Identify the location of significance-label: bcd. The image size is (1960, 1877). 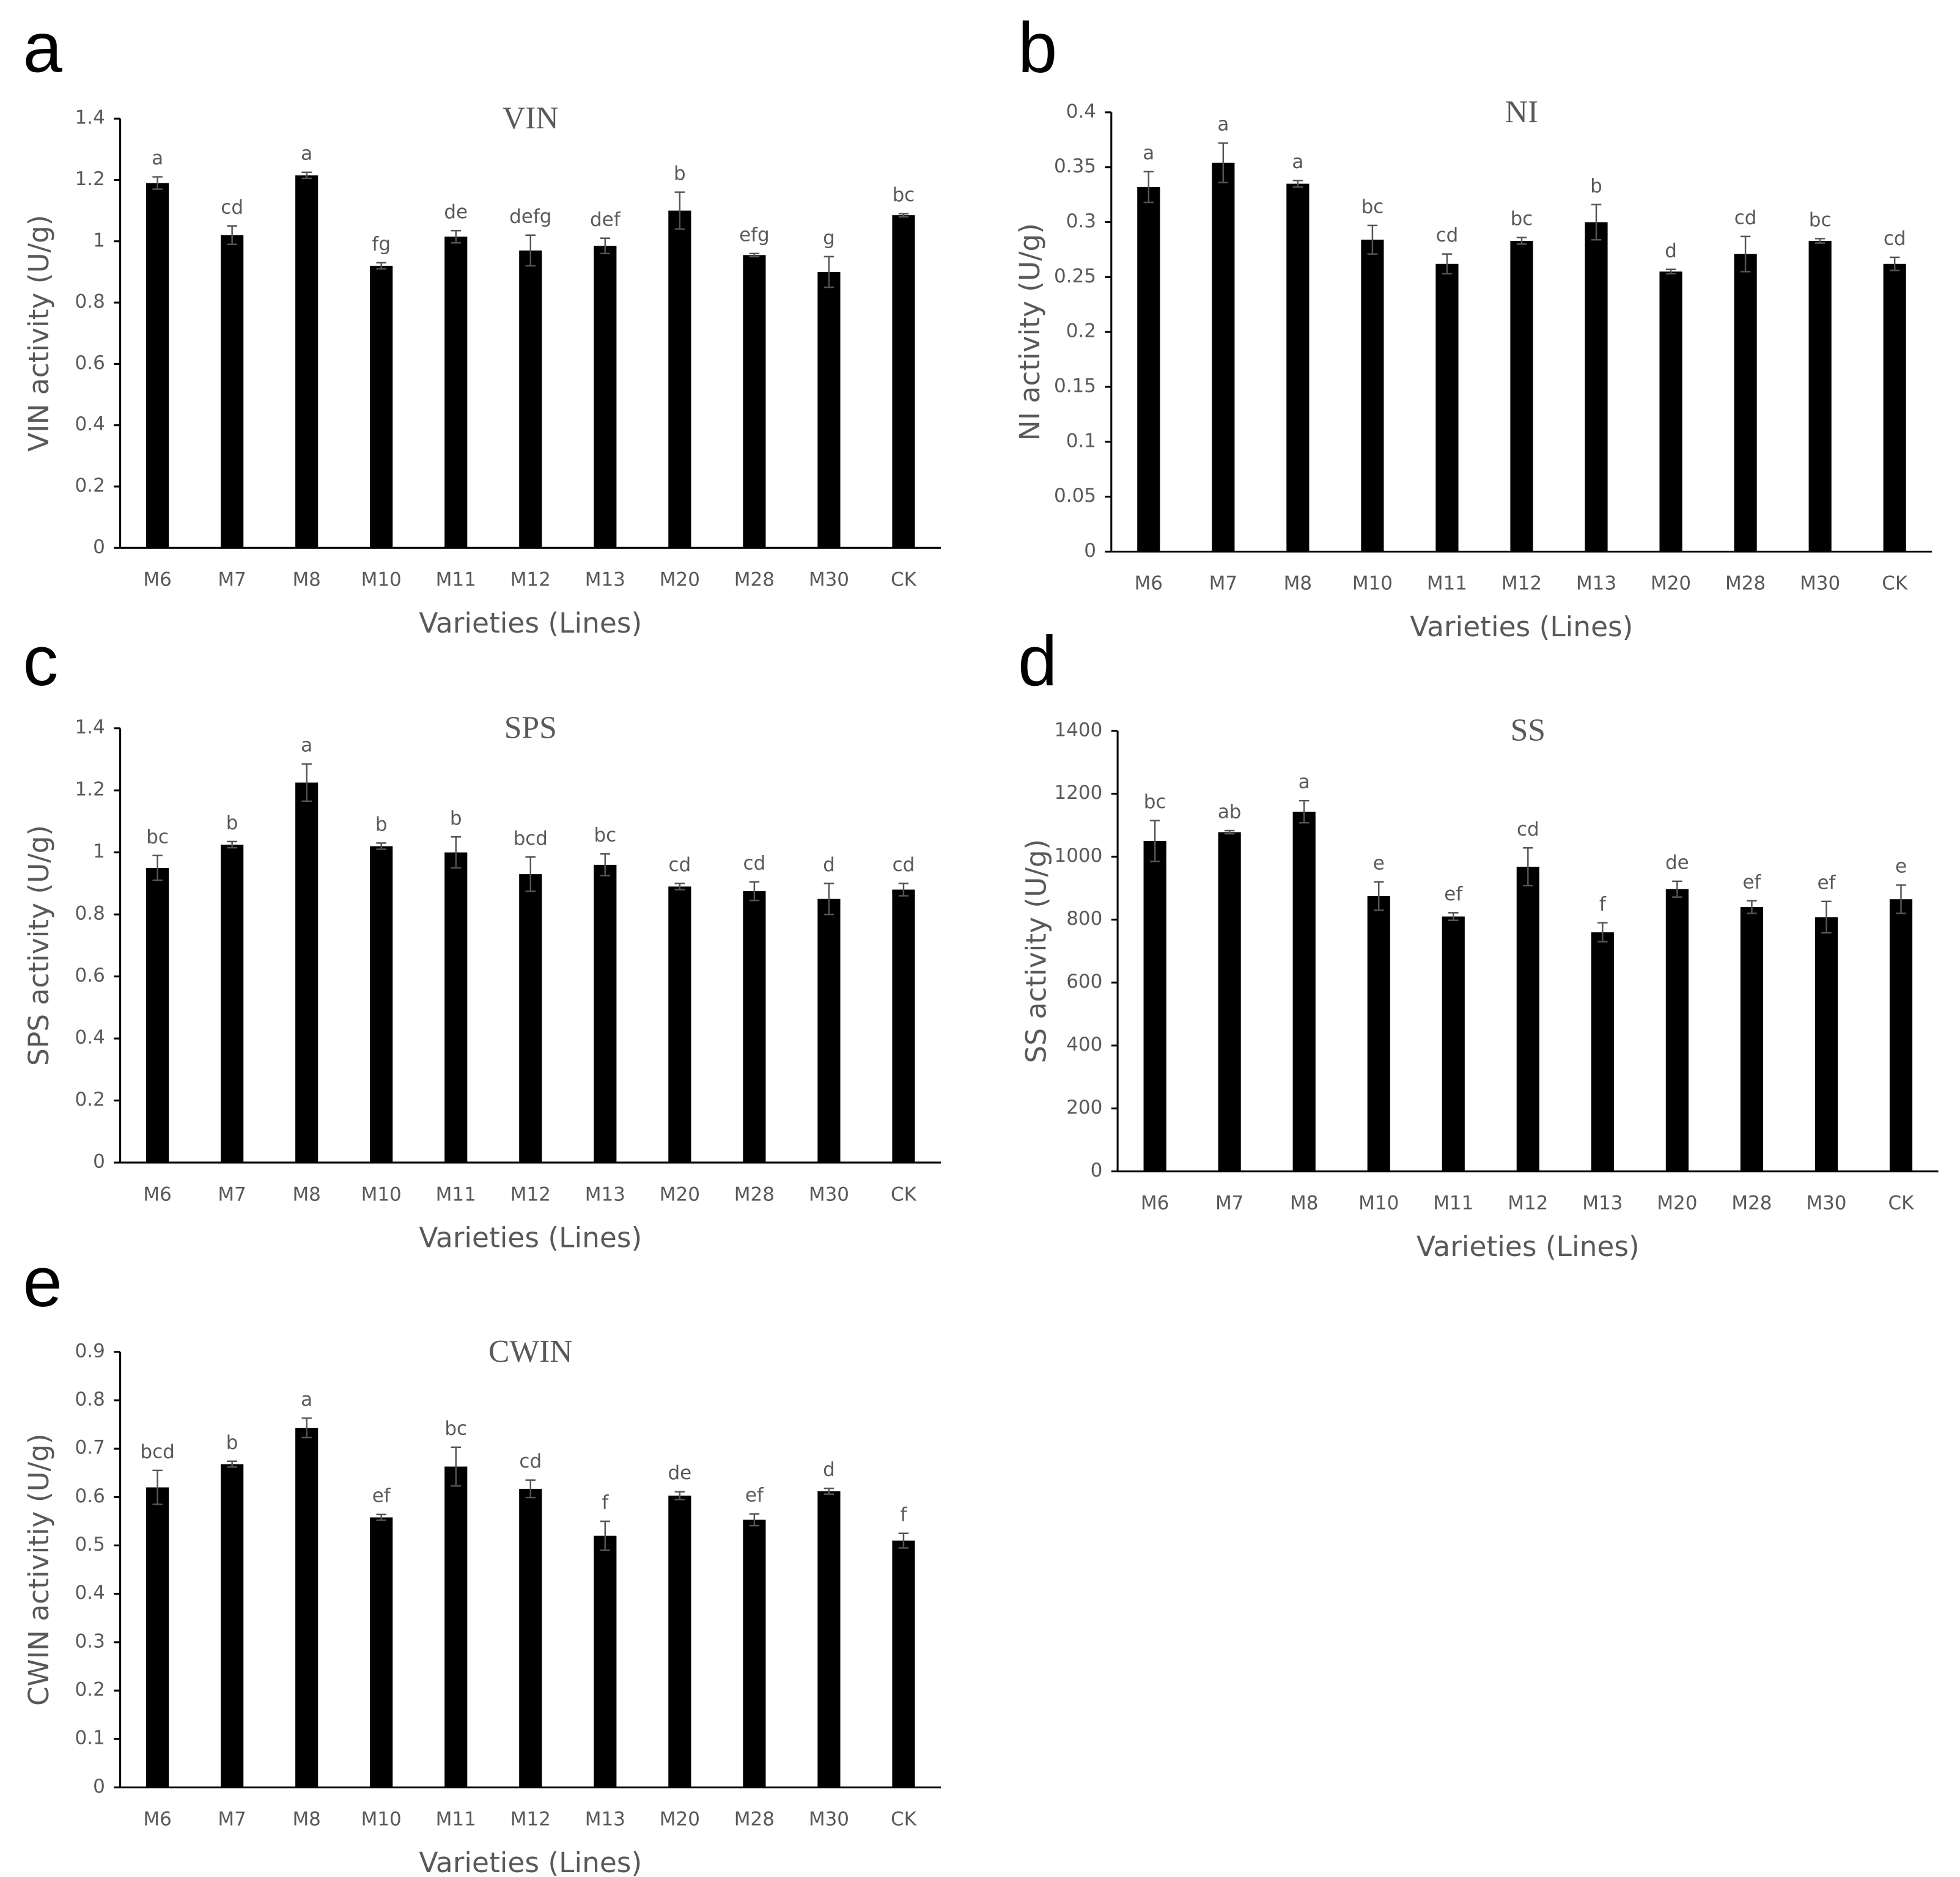
(157, 1452).